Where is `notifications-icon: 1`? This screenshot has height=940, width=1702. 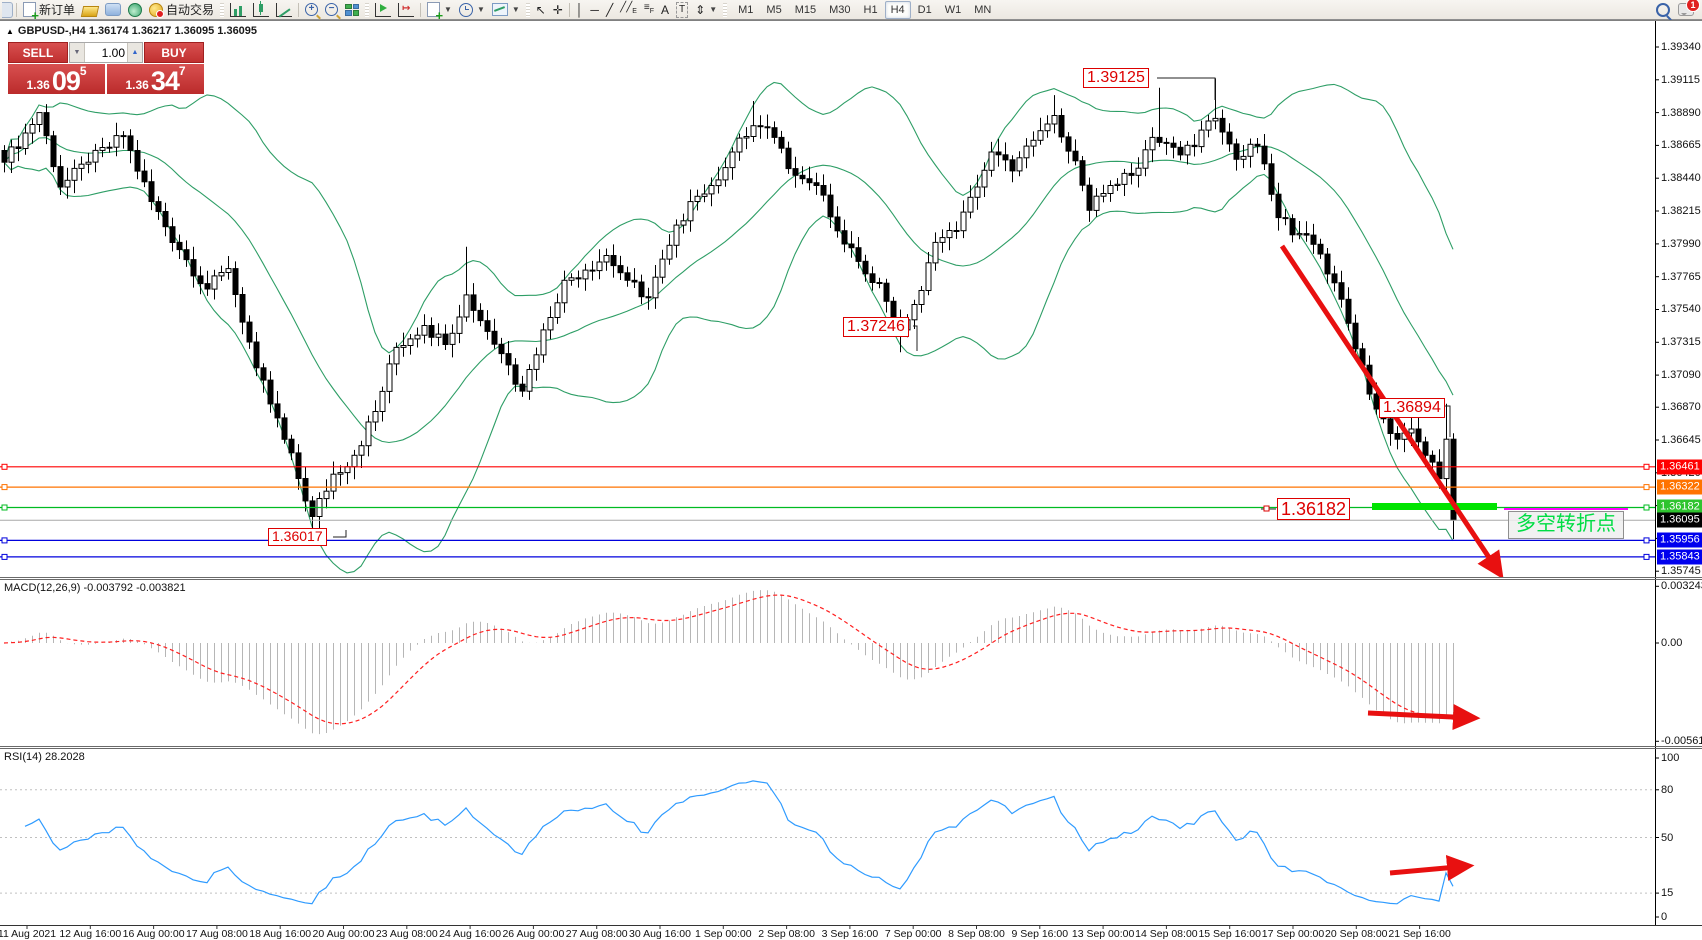
notifications-icon: 1 is located at coordinates (1689, 8).